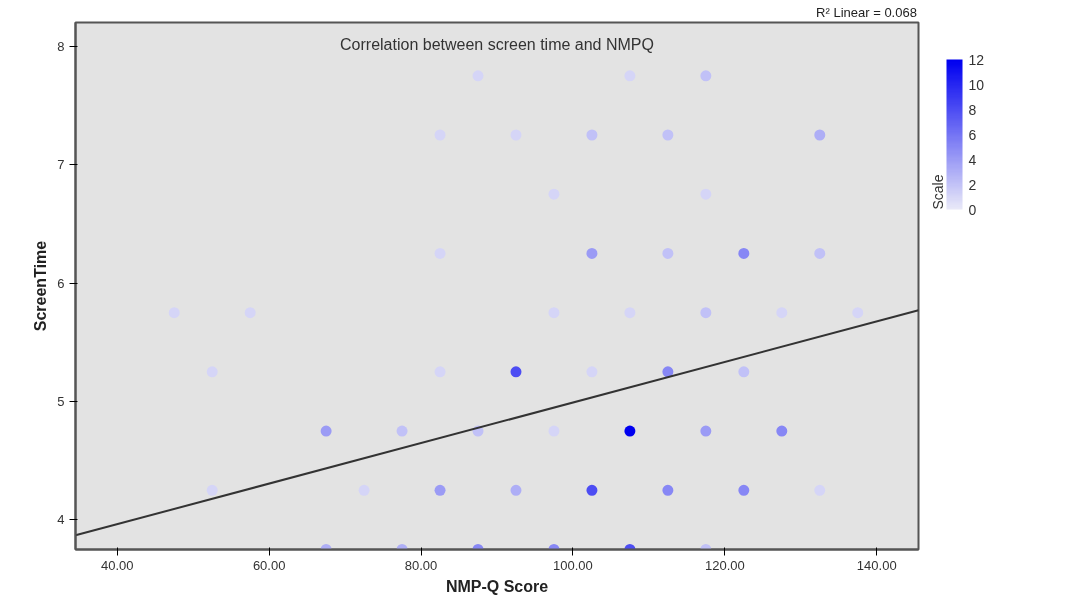  I want to click on y-tick-label: 4, so click(61, 520).